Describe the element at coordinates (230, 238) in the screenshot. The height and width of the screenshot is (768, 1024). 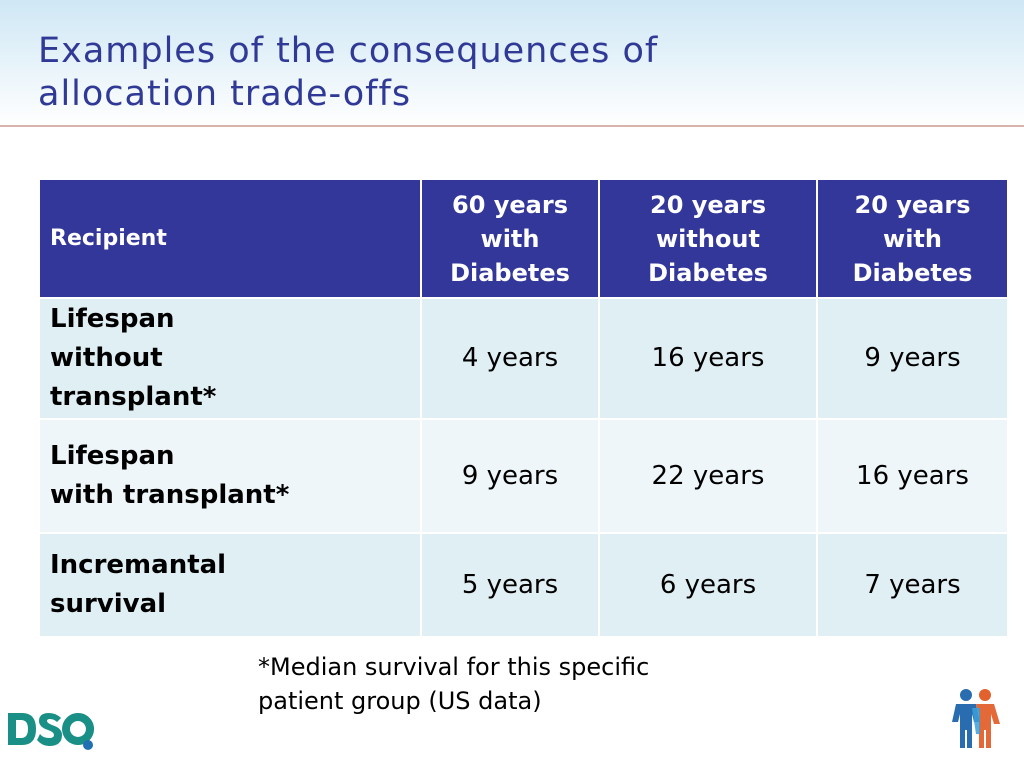
I see `header-recipient: Recipient` at that location.